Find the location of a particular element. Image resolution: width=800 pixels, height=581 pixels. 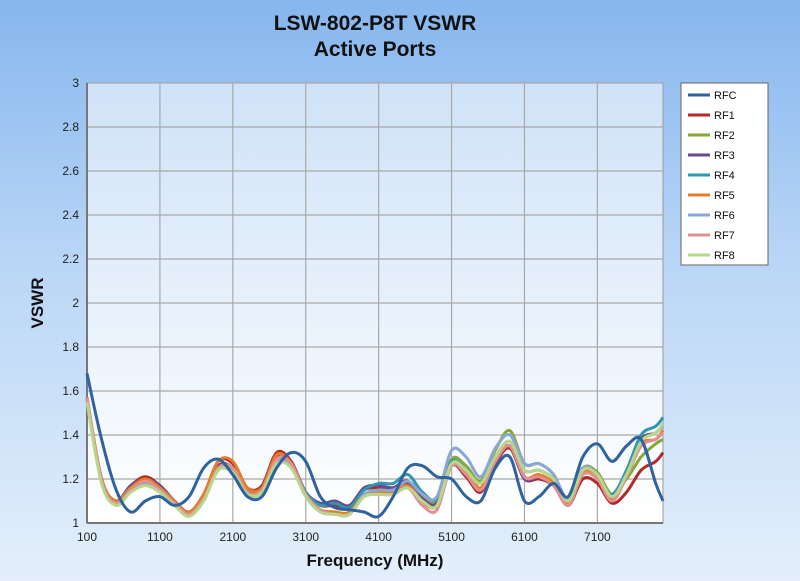

legend: RFC RF1 RF2 RF3 RF4 RF5 RF6 RF7 RF8 is located at coordinates (724, 174).